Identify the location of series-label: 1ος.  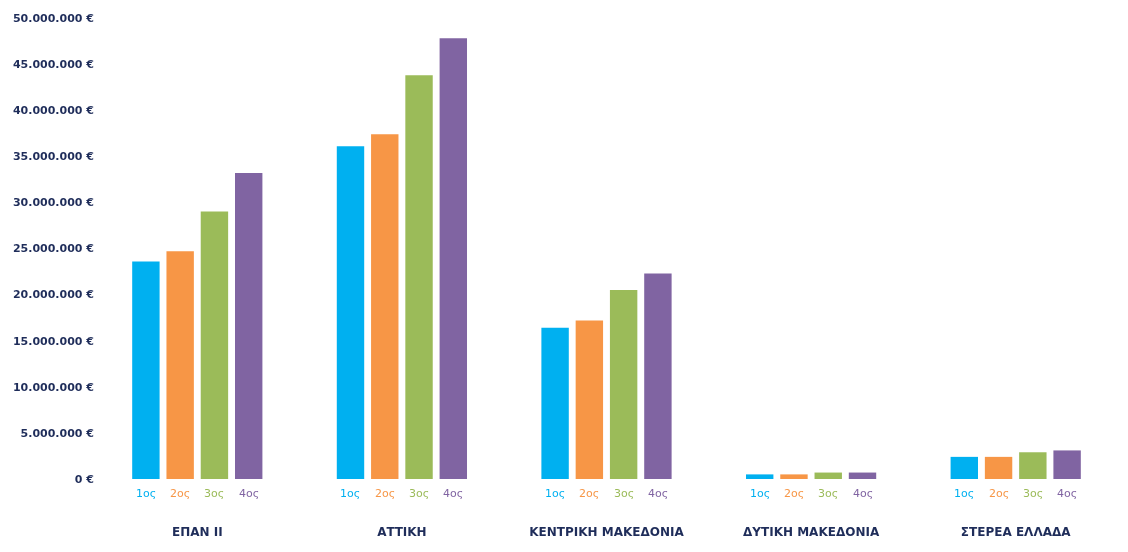
(146, 493).